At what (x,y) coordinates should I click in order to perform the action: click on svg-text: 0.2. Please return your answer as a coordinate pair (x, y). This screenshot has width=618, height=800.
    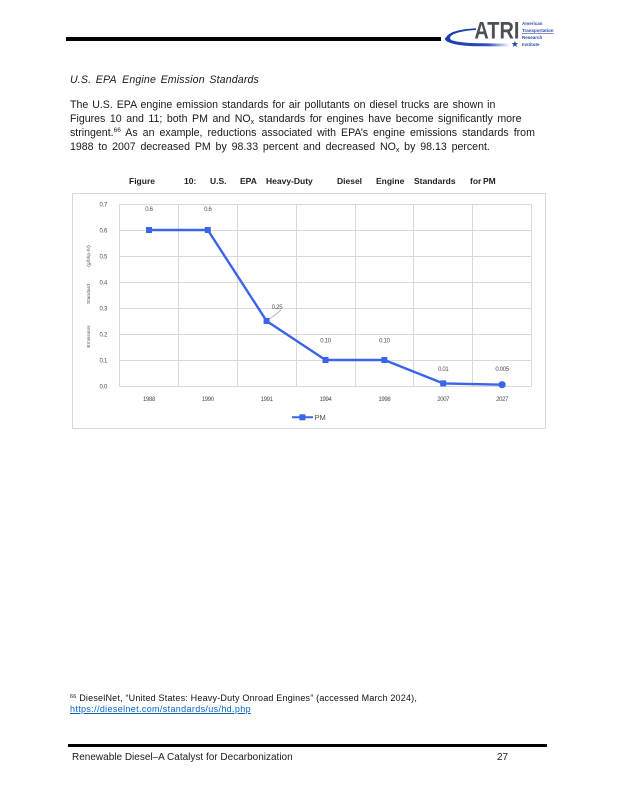
    Looking at the image, I should click on (104, 336).